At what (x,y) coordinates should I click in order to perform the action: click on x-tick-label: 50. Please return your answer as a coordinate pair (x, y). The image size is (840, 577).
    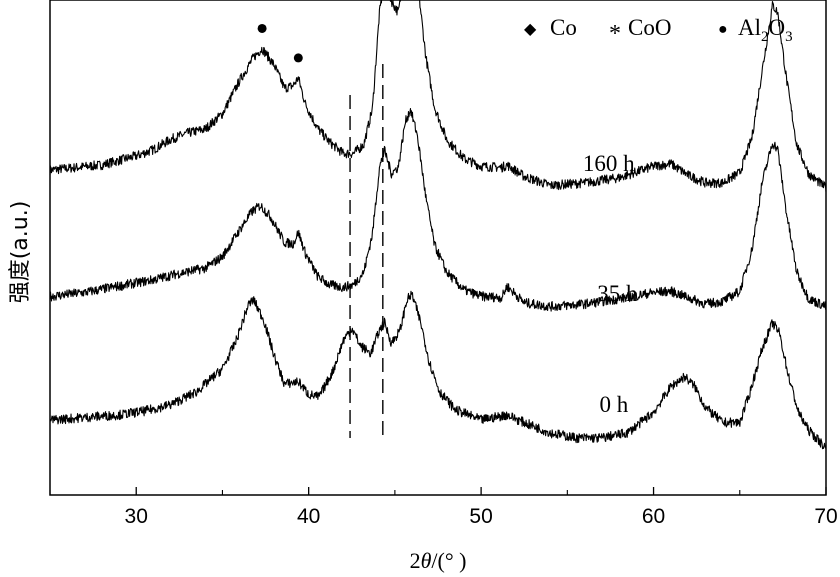
    Looking at the image, I should click on (480, 516).